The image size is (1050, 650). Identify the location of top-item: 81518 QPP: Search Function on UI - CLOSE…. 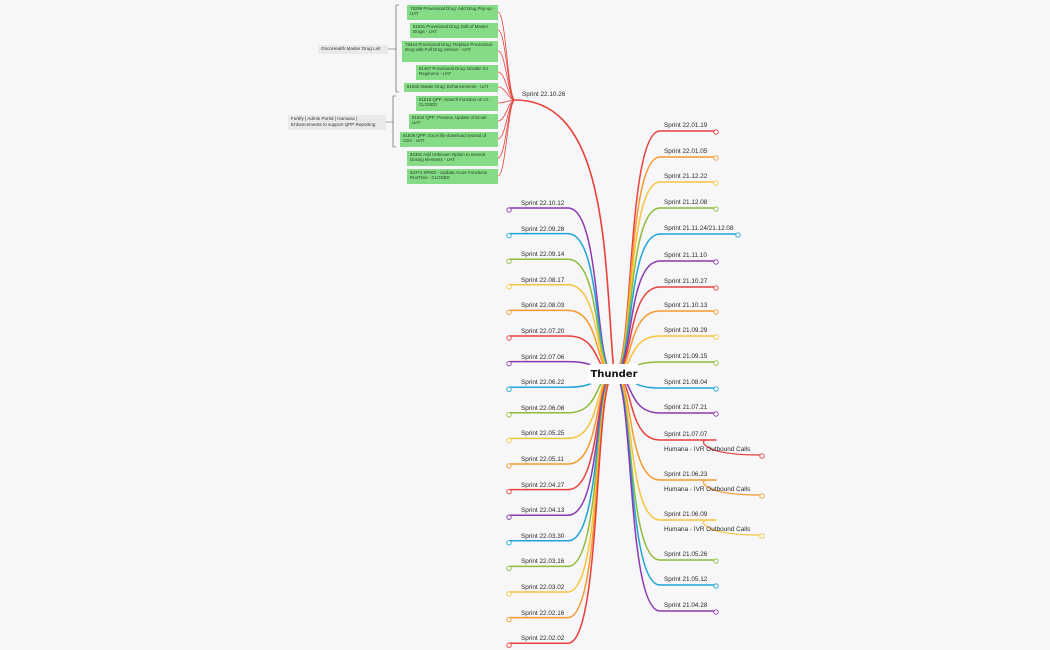
(457, 103).